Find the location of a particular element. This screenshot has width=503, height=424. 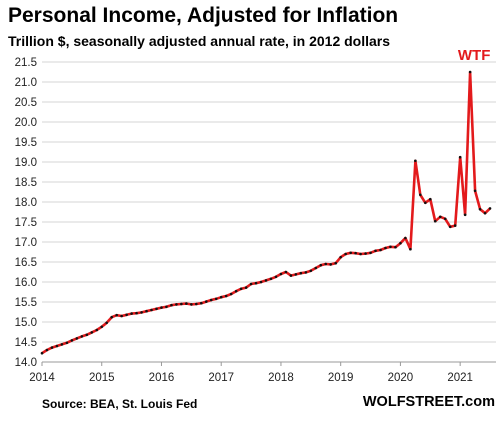

source-note: Source: BEA, St. Louis Fed is located at coordinates (120, 404).